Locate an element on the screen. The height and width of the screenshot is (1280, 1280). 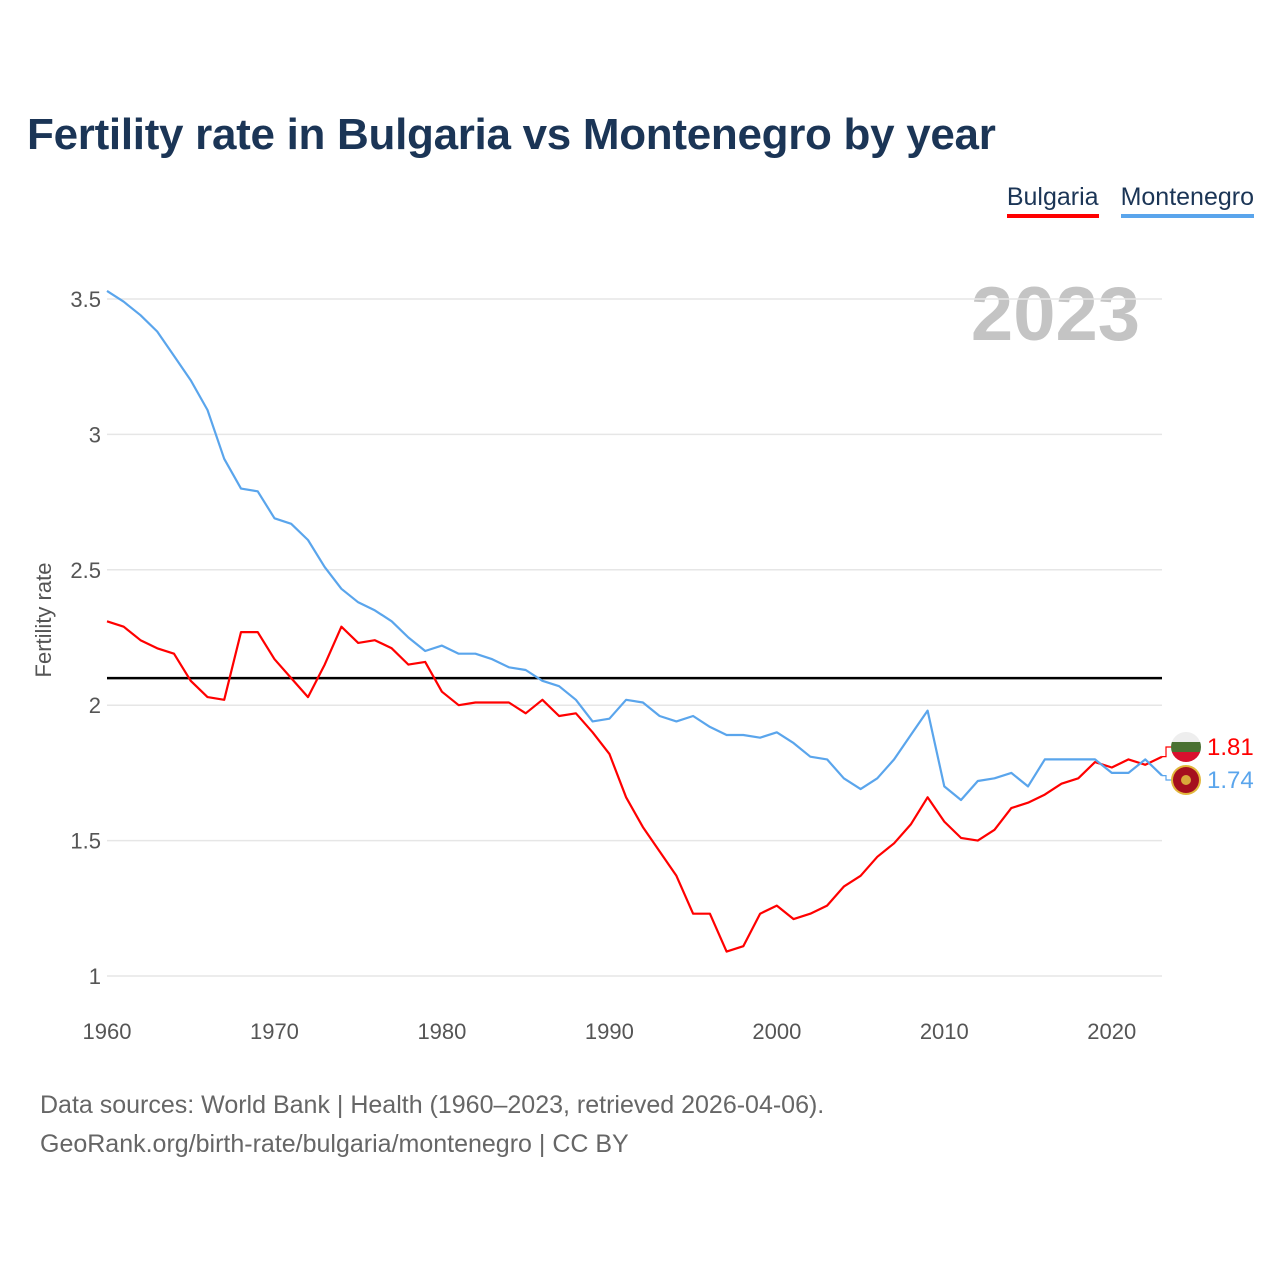
legend: Bulgaria Montenegro is located at coordinates (1130, 200).